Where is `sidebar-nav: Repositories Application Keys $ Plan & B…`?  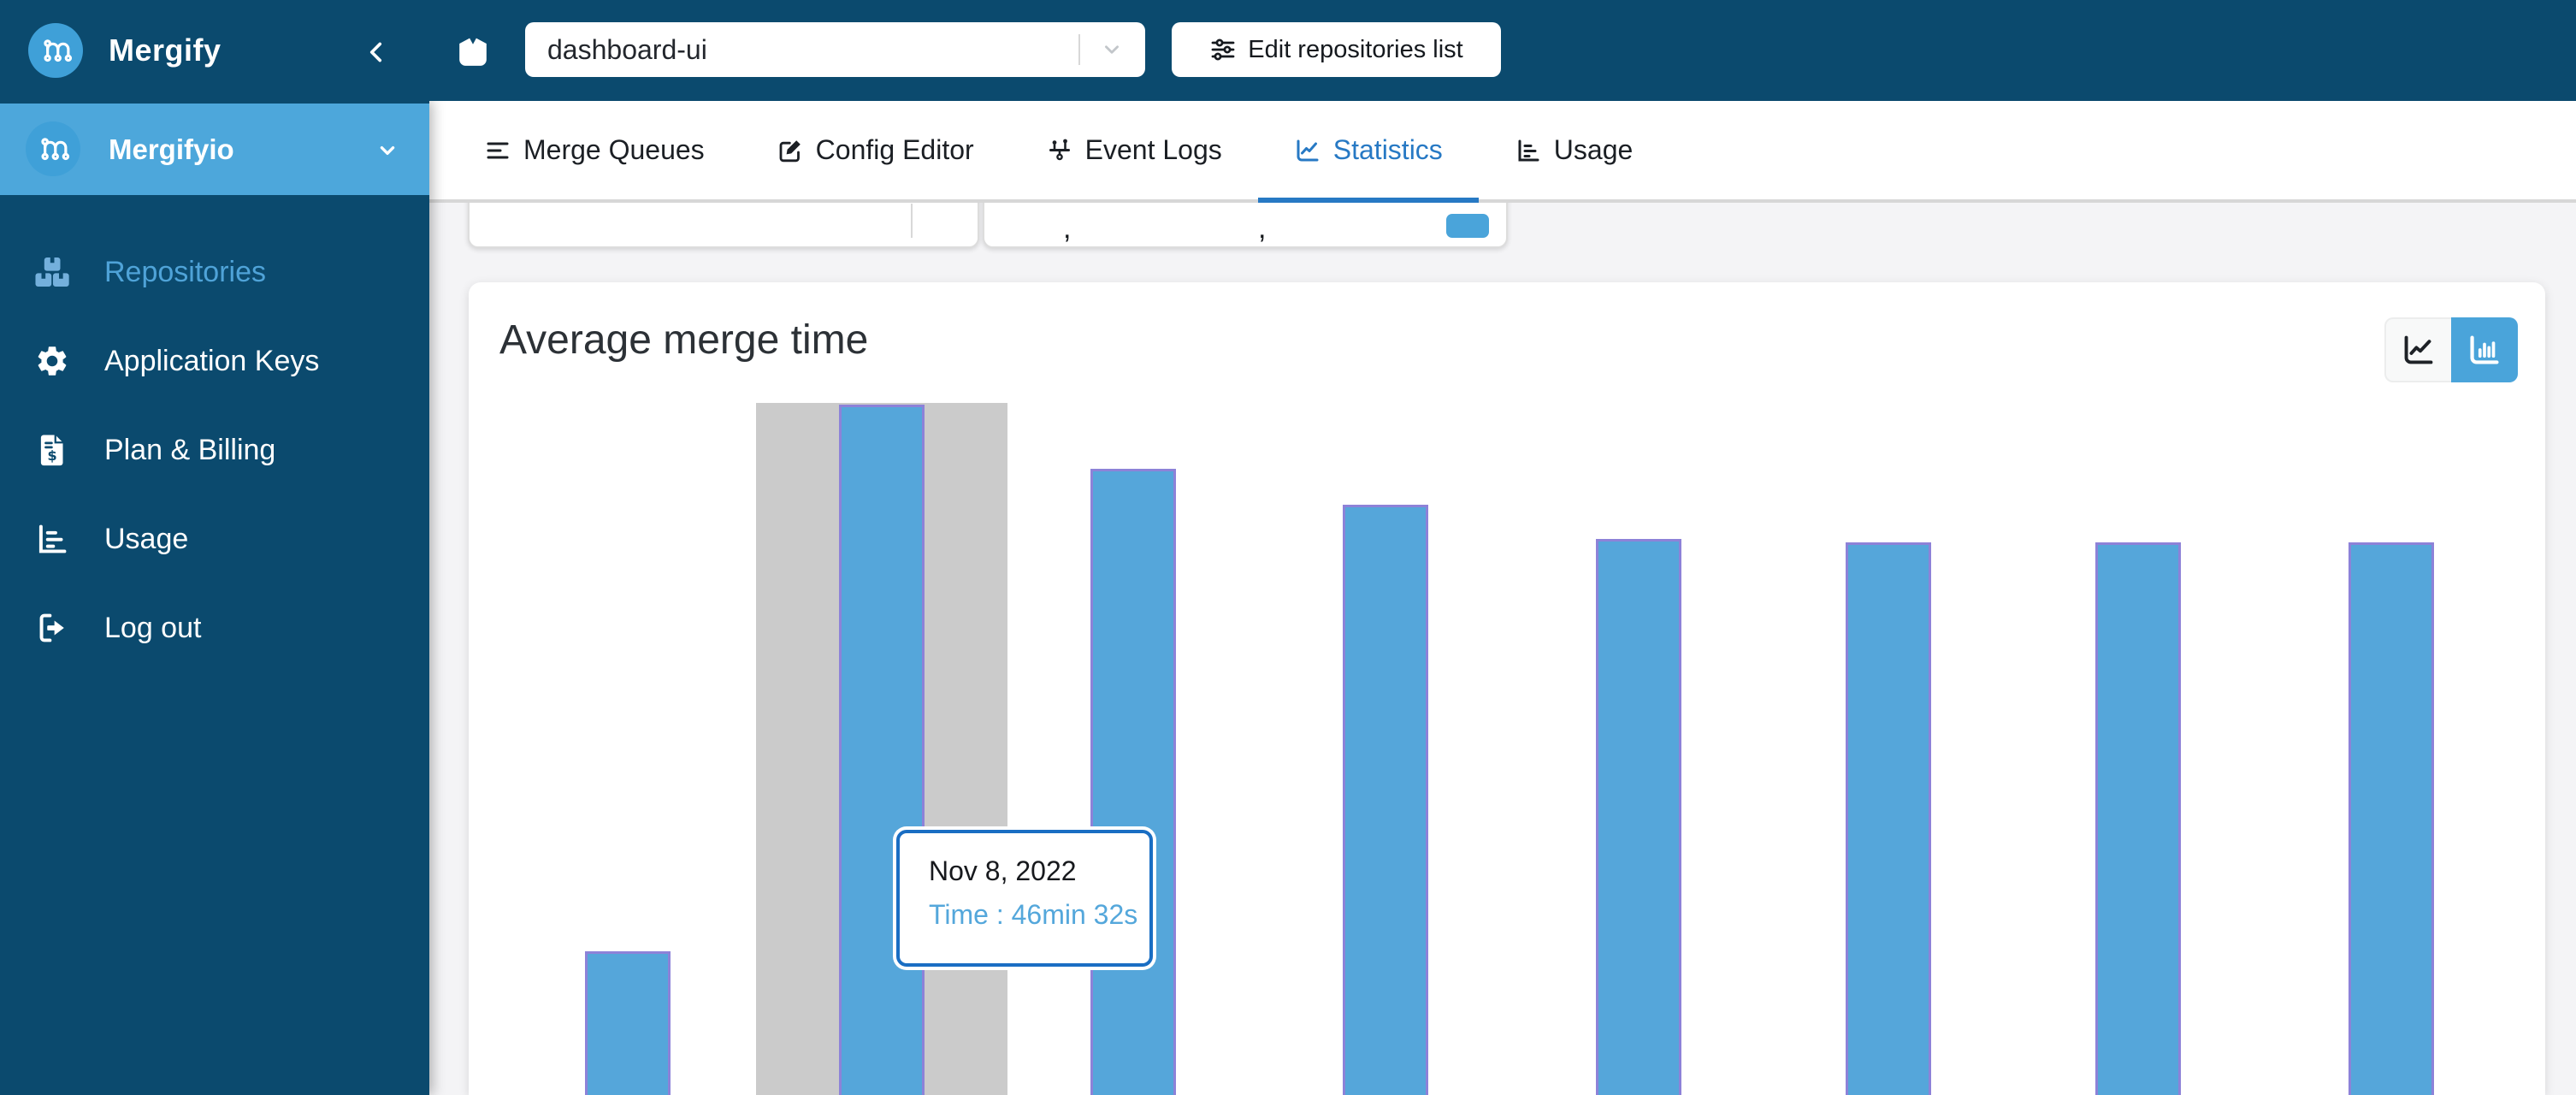 sidebar-nav: Repositories Application Keys $ Plan & B… is located at coordinates (214, 450).